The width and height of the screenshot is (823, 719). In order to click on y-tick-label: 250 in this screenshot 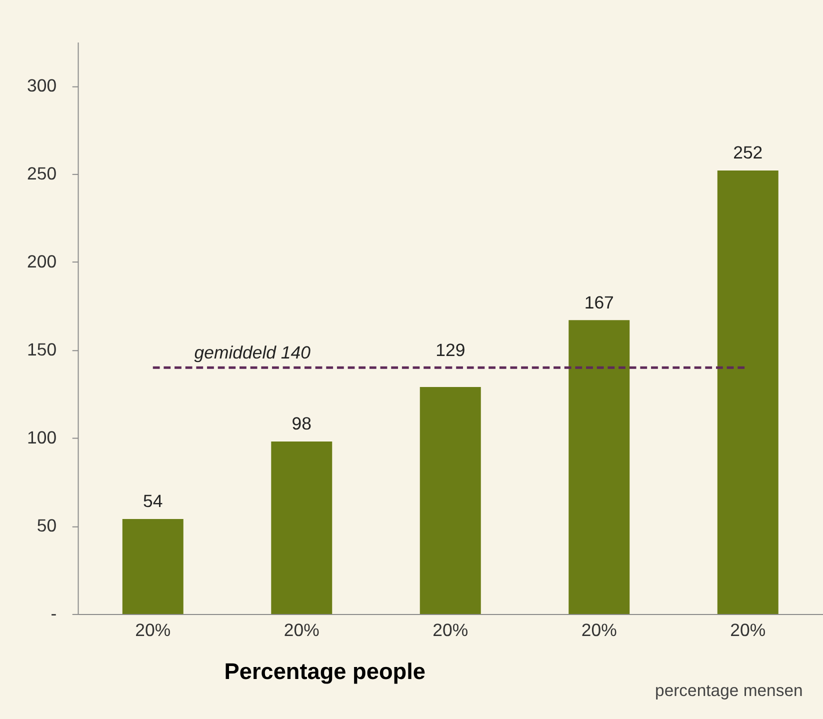, I will do `click(42, 173)`.